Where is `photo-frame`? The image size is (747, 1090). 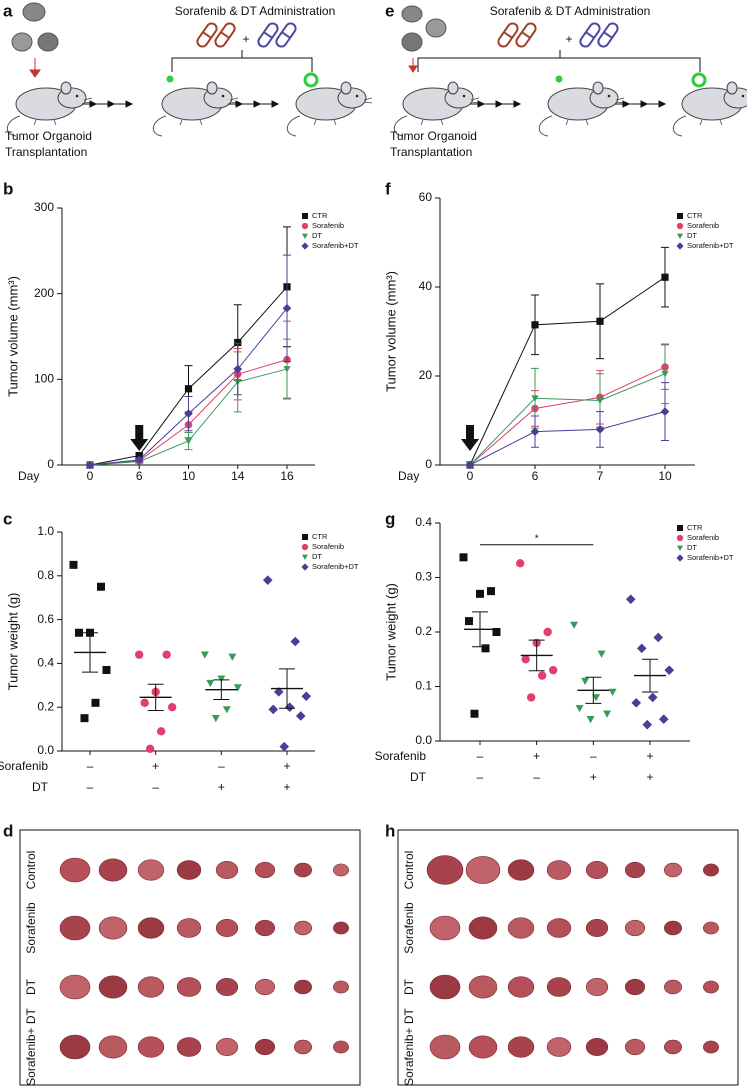
photo-frame is located at coordinates (190, 957).